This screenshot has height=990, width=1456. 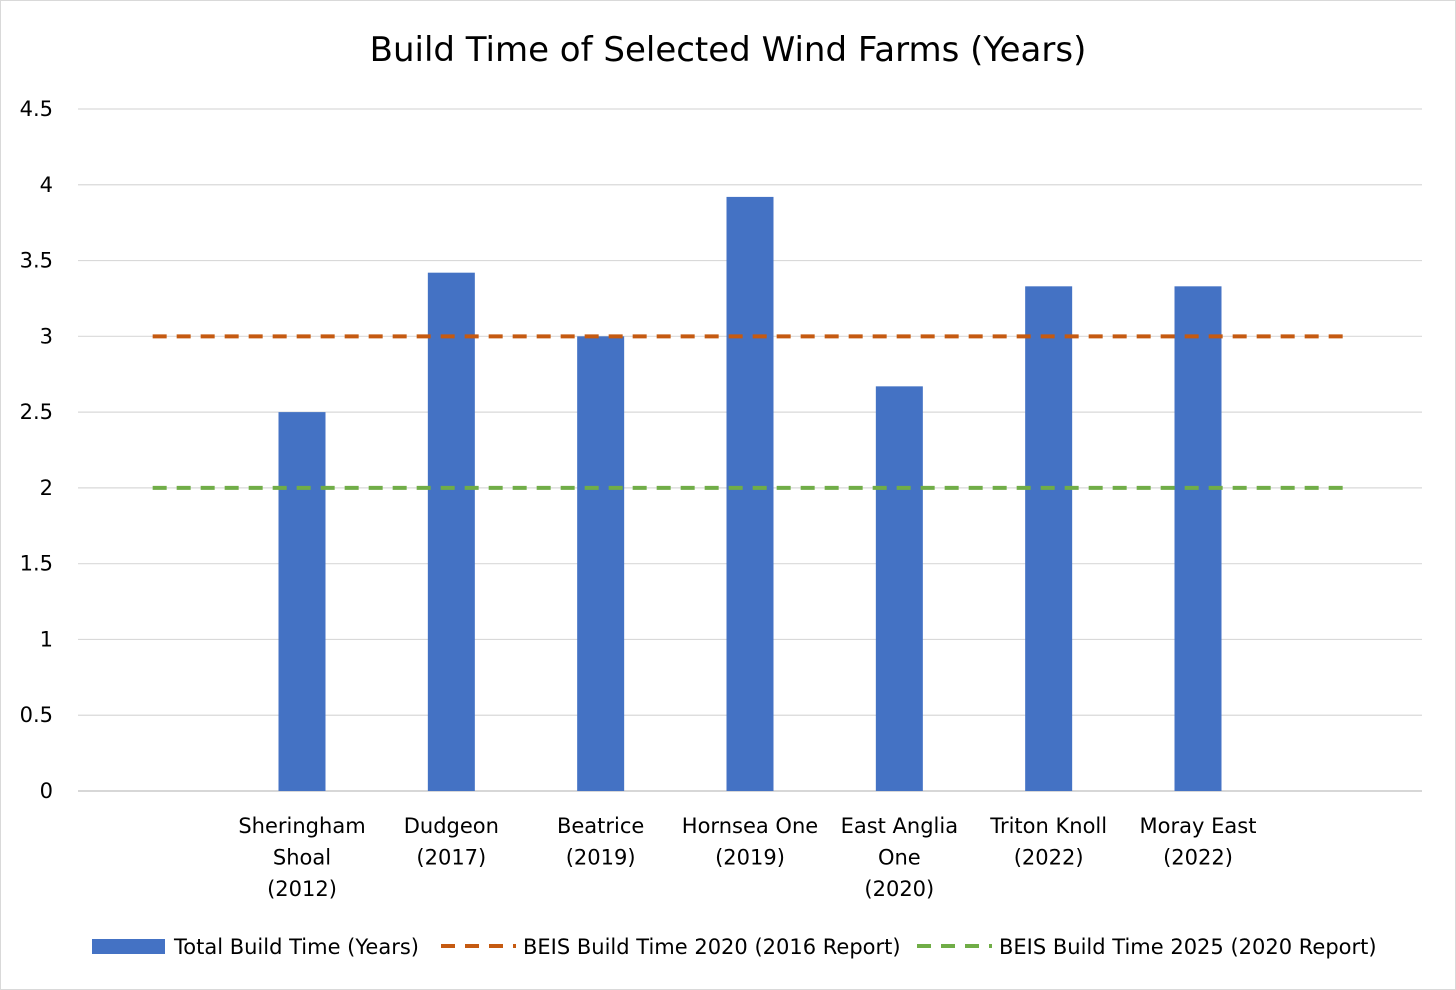 I want to click on x-tick-label: East Anglia One (2020), so click(x=900, y=857).